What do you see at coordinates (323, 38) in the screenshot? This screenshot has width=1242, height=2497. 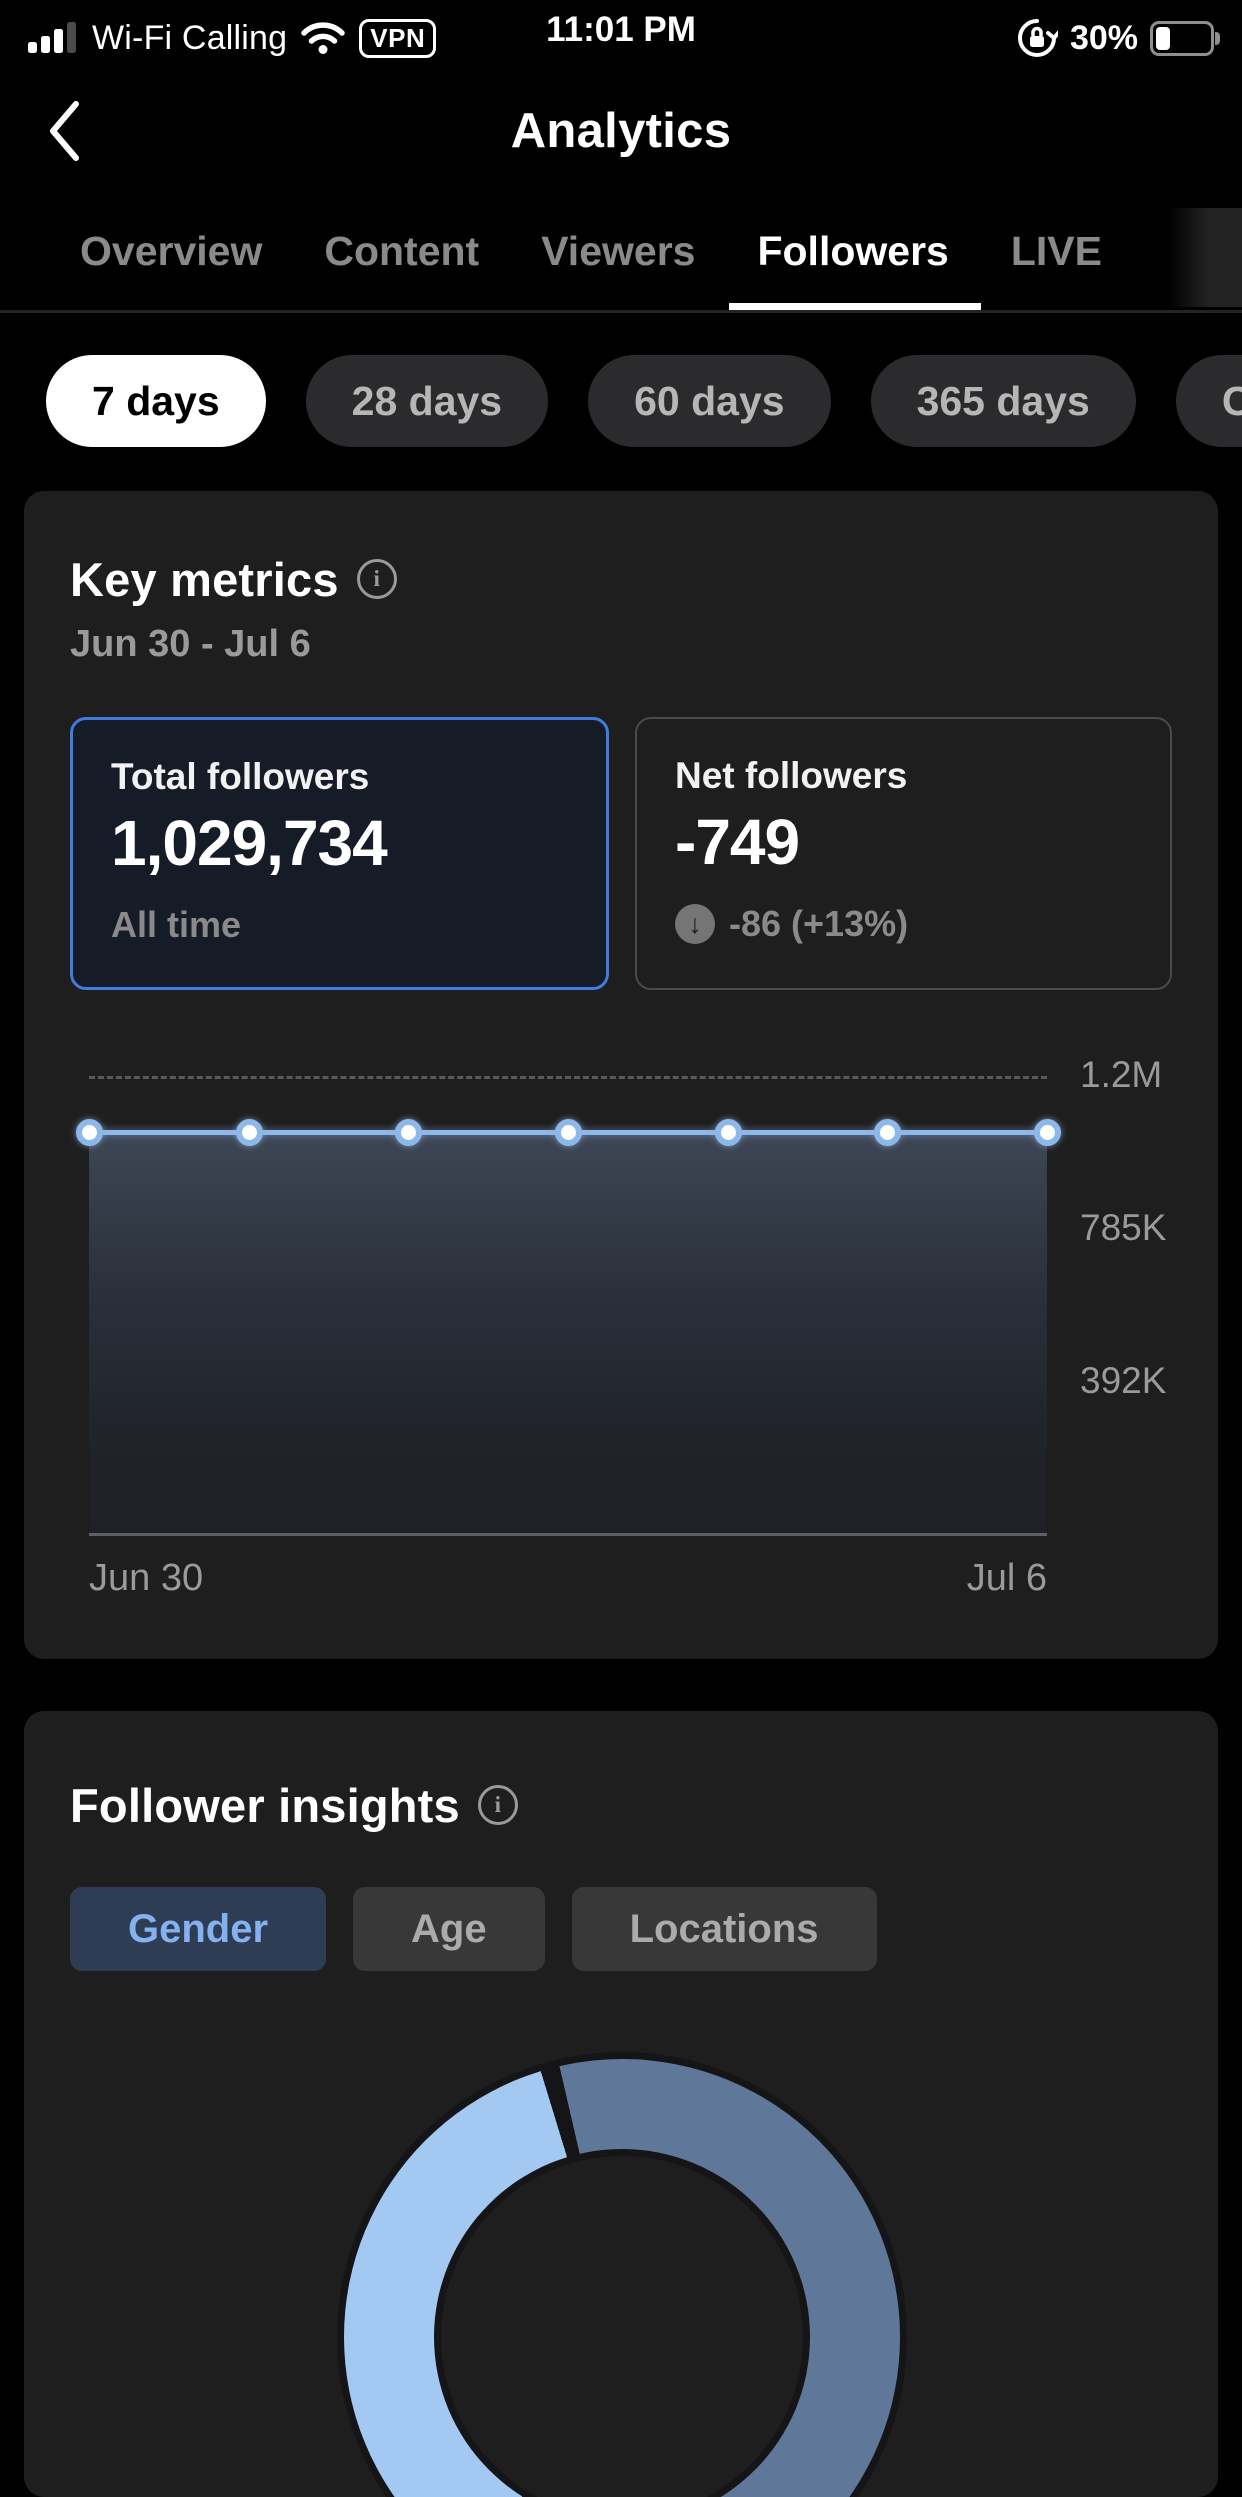 I see `wifi-icon` at bounding box center [323, 38].